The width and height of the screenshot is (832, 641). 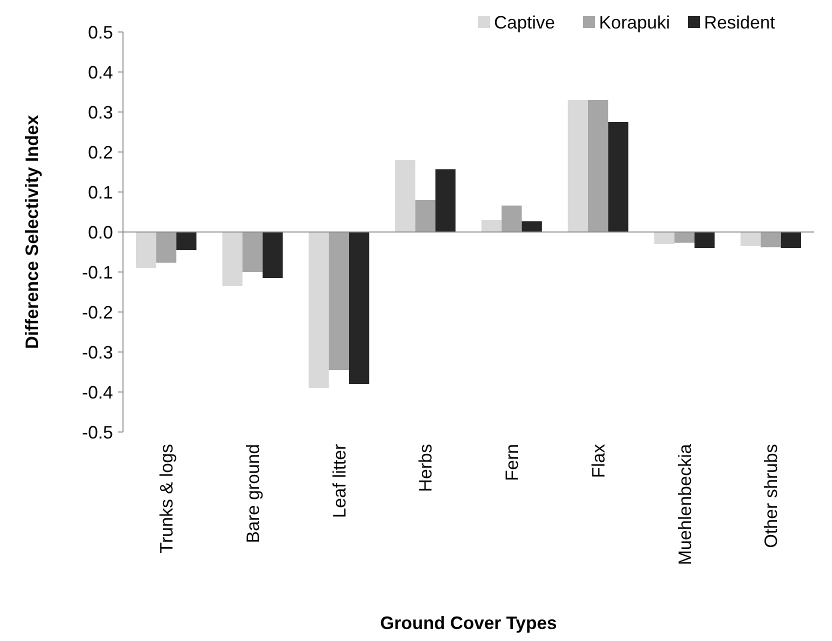 What do you see at coordinates (97, 352) in the screenshot?
I see `y-tick-label: -0.3` at bounding box center [97, 352].